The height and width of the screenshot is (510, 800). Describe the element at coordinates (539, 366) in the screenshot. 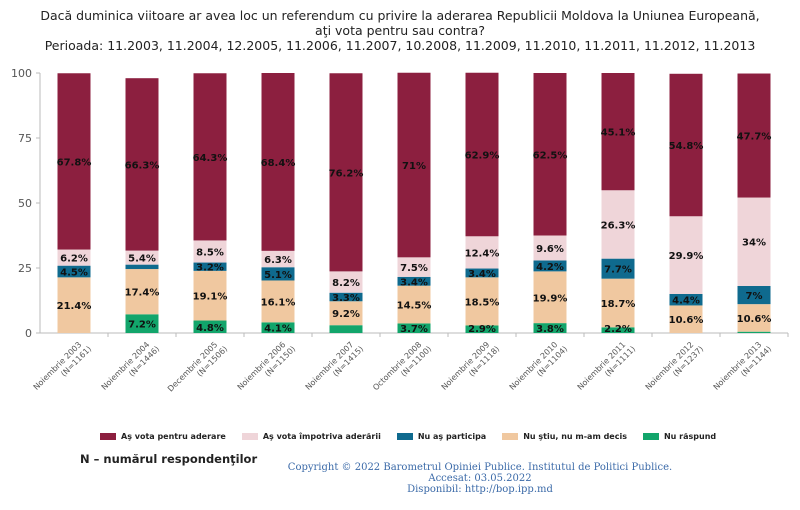

I see `x-tick-label-group: Noiembrie 2010(N=1104)` at that location.